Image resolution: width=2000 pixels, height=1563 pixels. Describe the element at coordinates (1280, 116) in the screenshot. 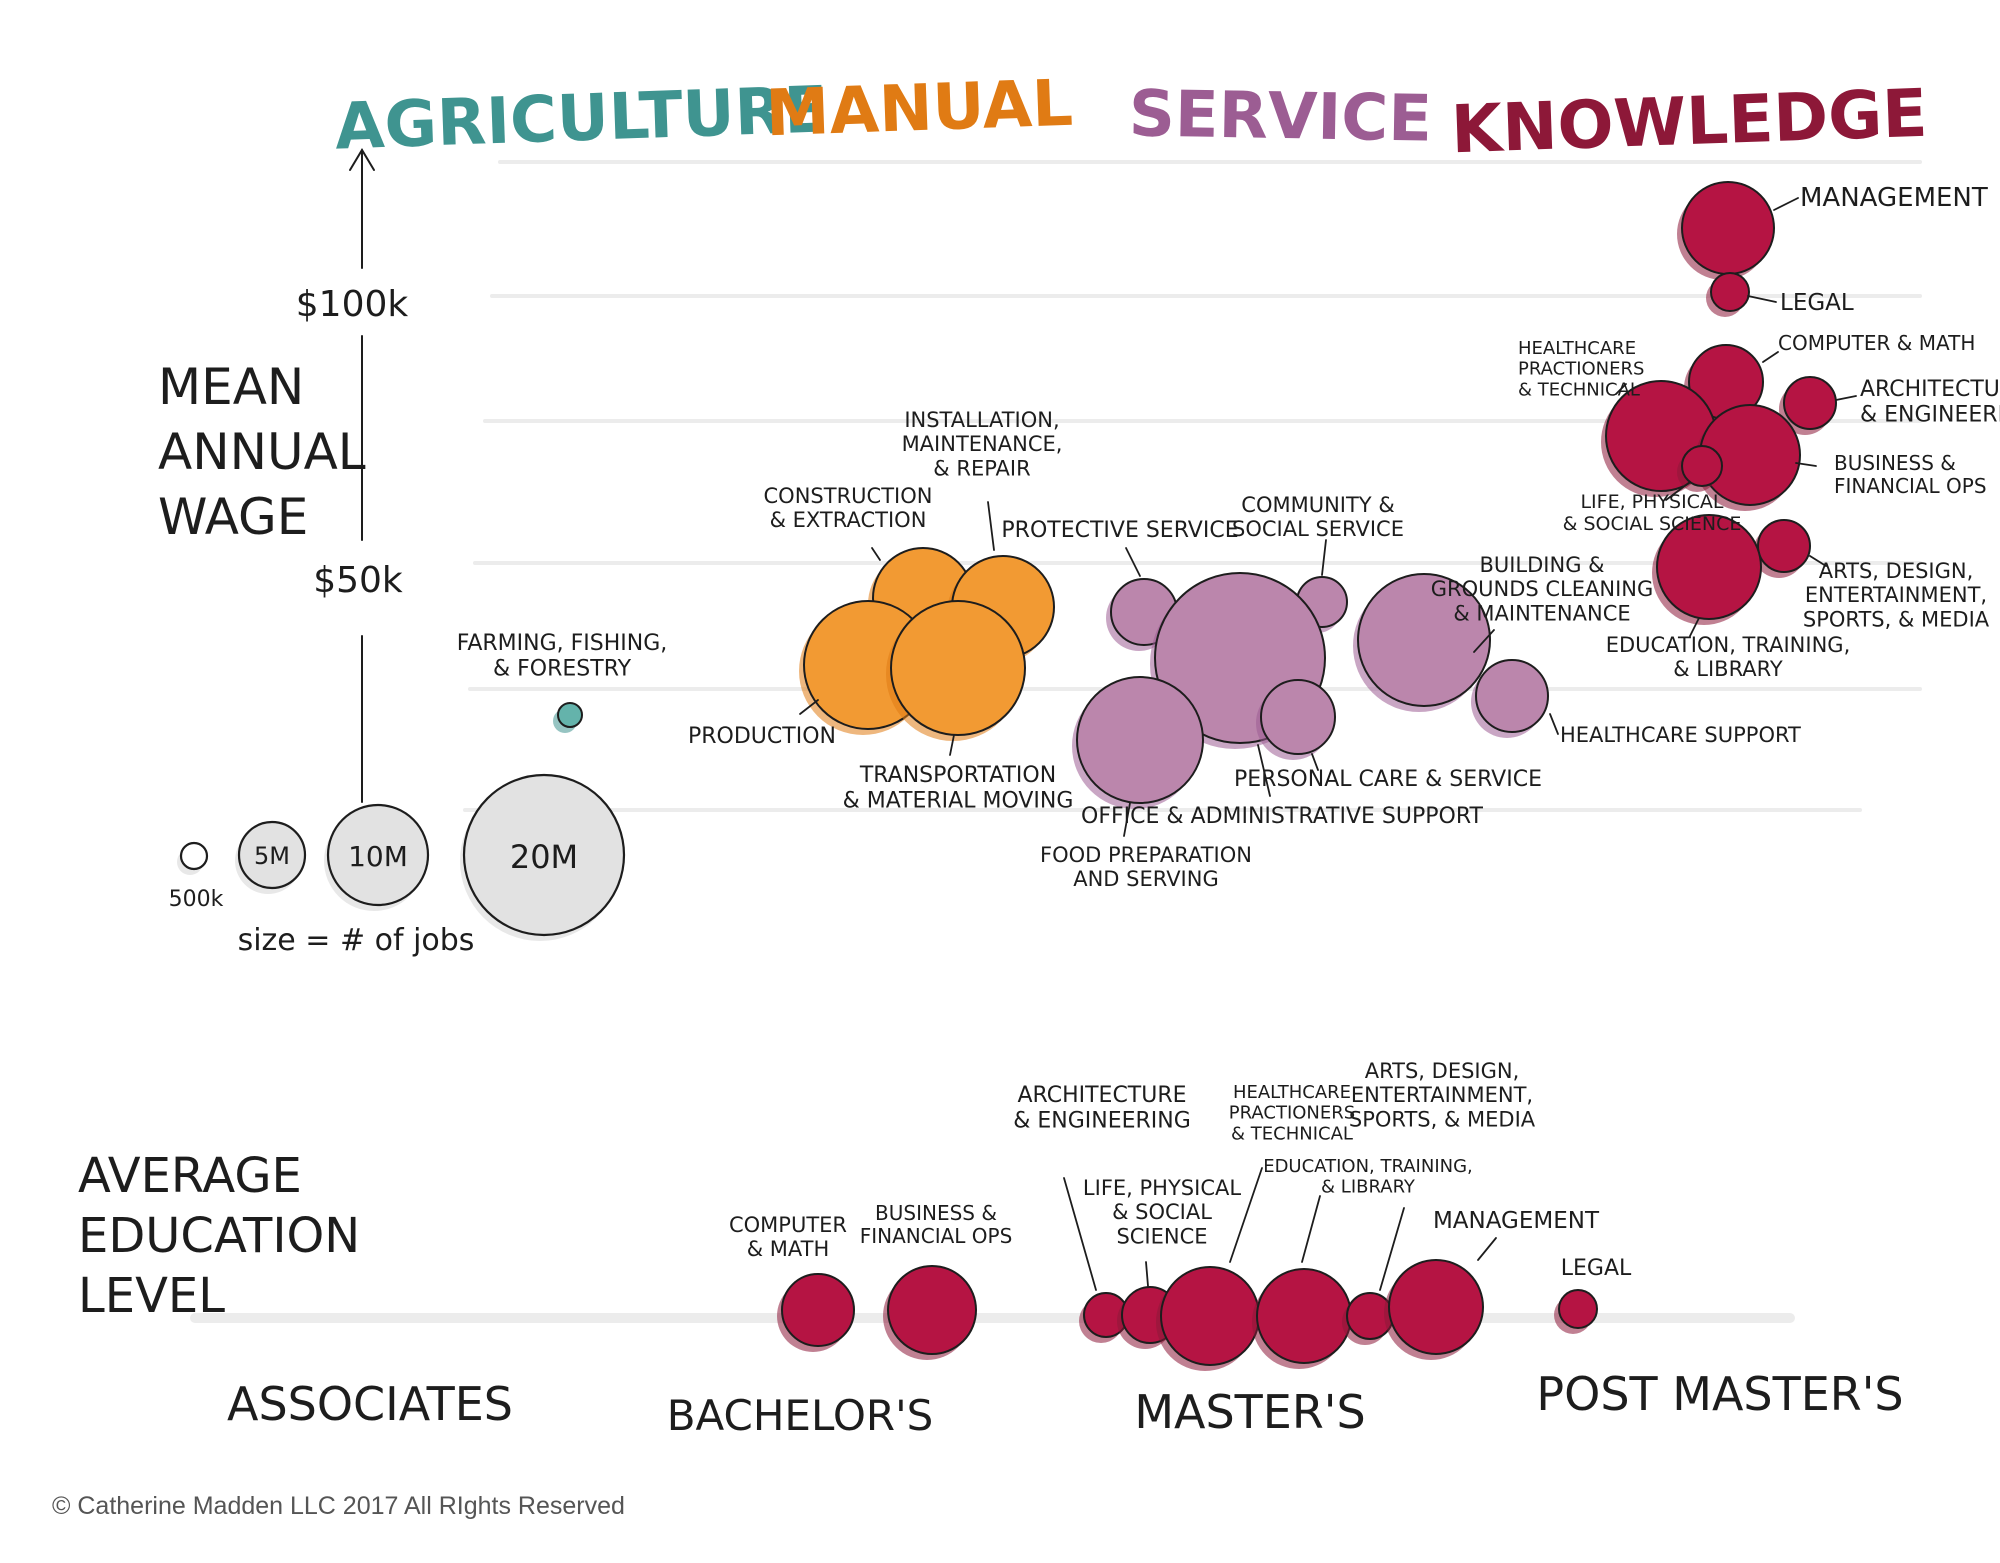

I see `category-header-service: SERVICE` at that location.